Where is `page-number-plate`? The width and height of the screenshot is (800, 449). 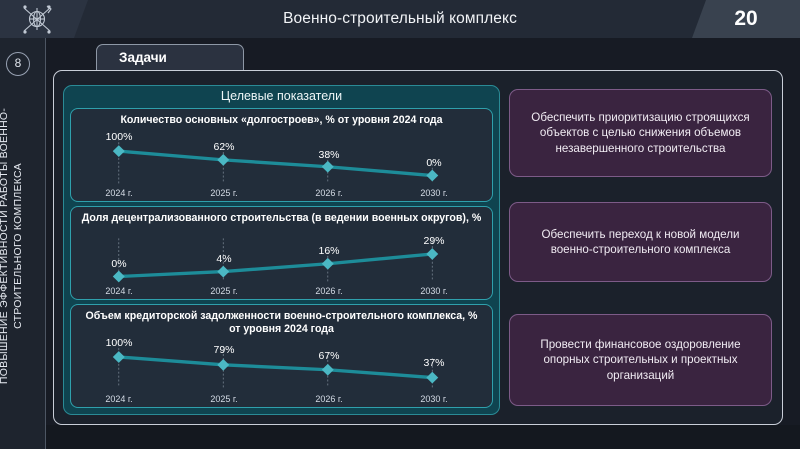
page-number-plate is located at coordinates (746, 19).